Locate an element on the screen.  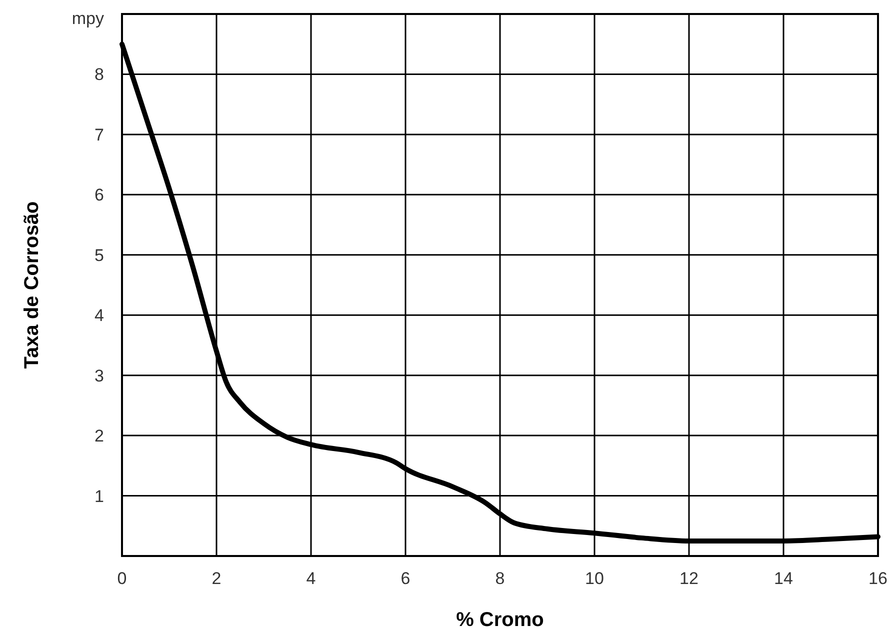
x-axis-title: % Cromo is located at coordinates (500, 620).